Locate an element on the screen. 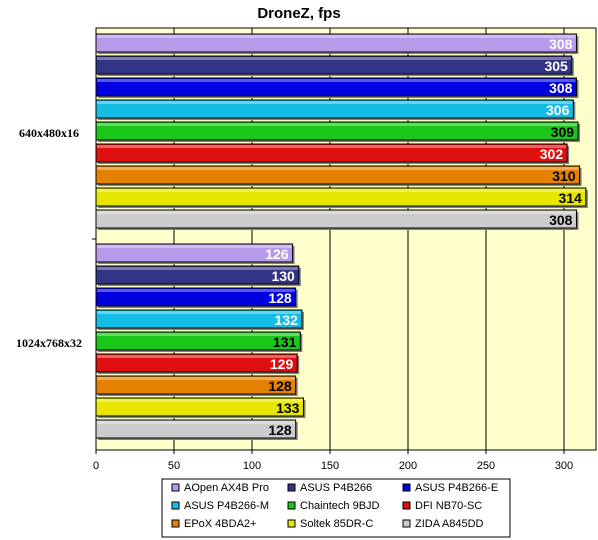  x-tick-label: 50 is located at coordinates (174, 466).